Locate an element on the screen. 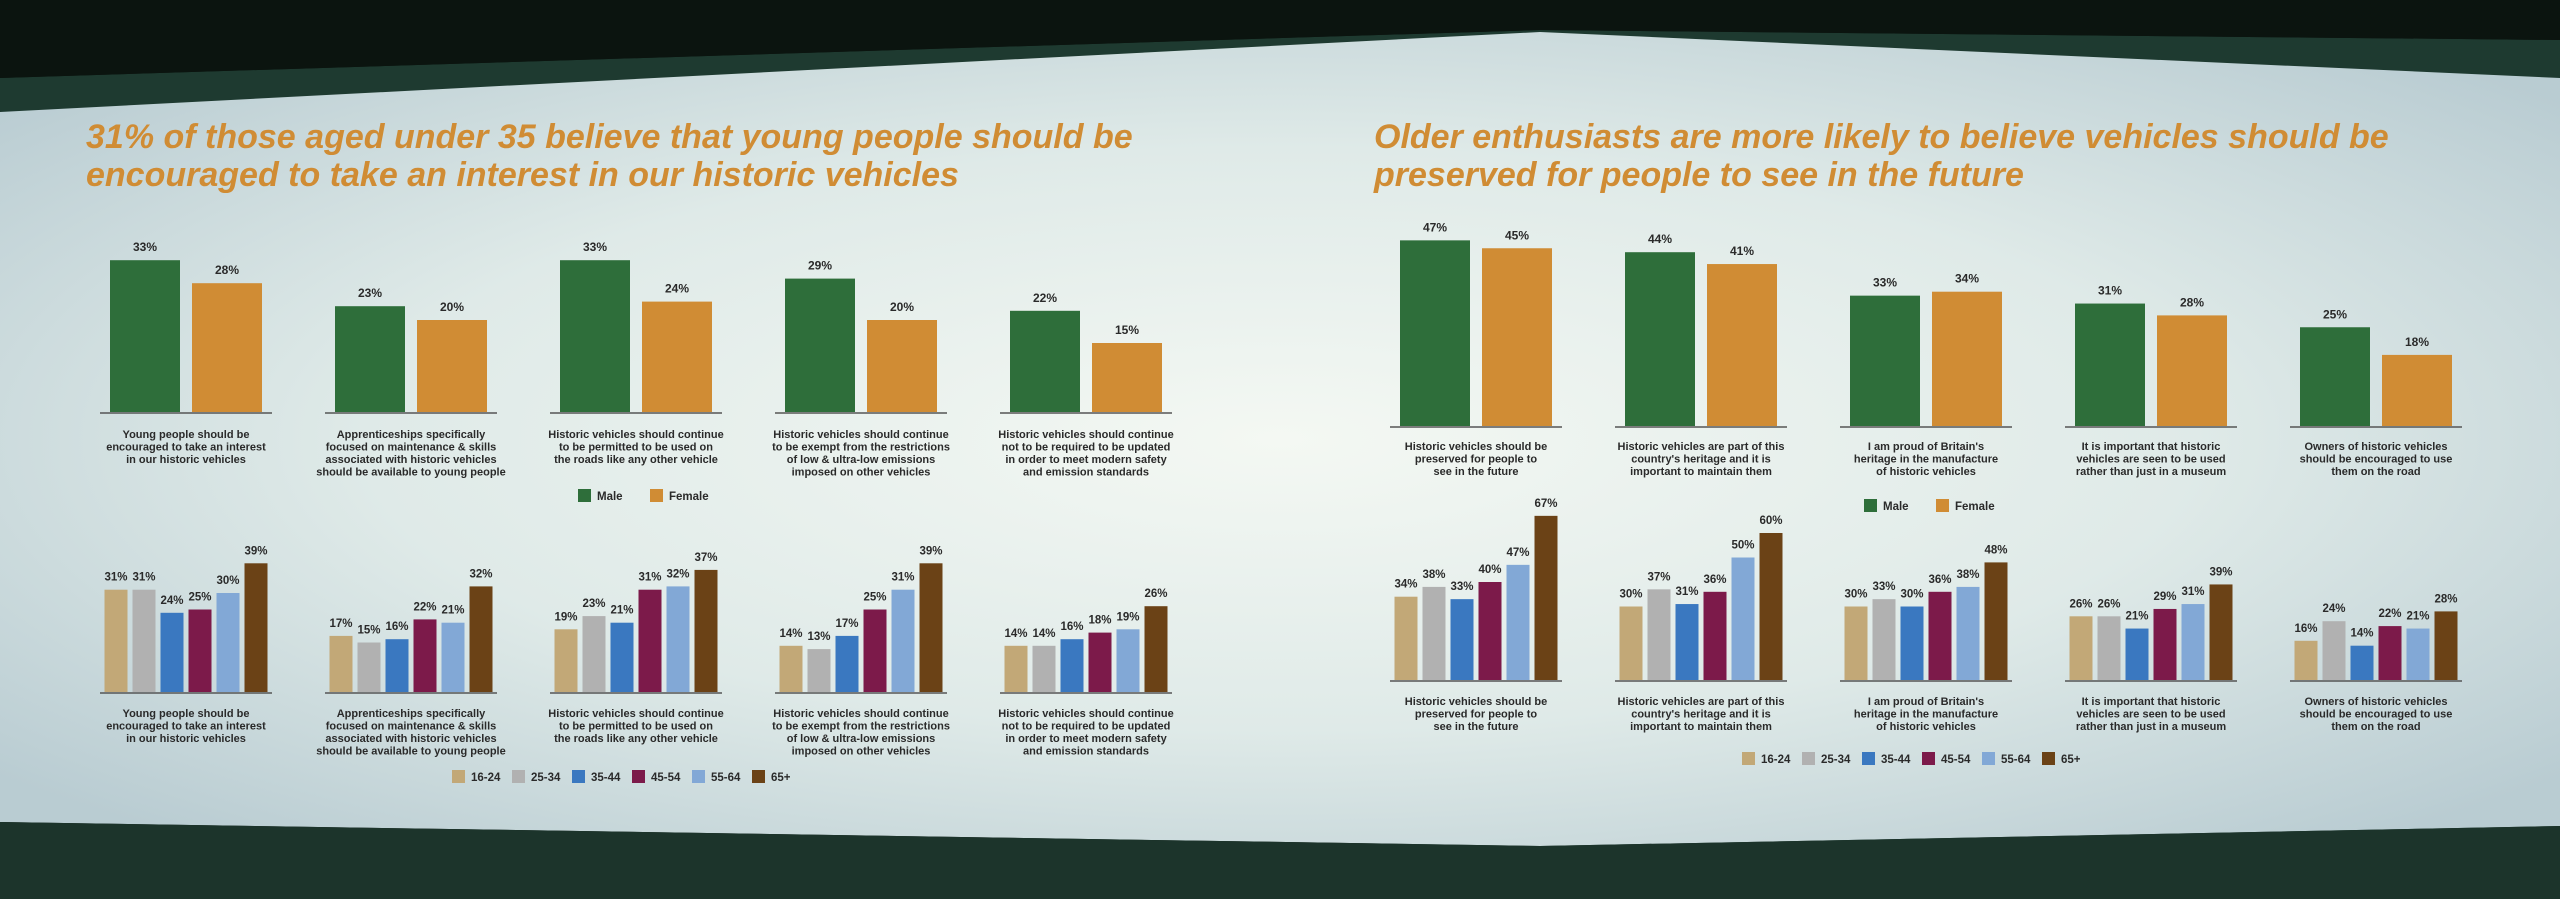  bar-caption: to be permitted to be used on is located at coordinates (636, 448).